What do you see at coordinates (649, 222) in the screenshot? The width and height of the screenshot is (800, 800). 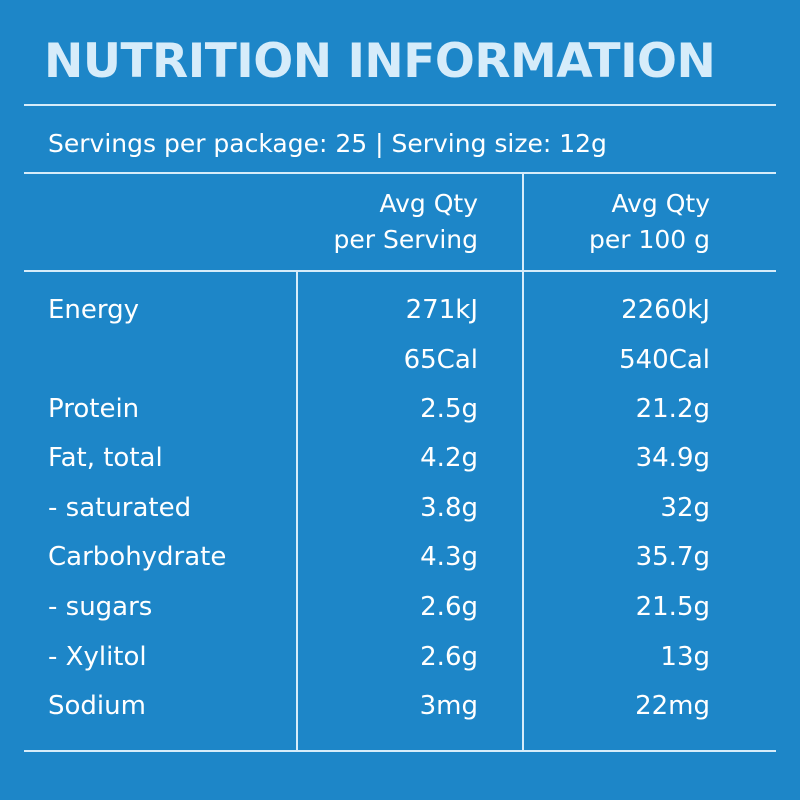 I see `header-per-100g: Avg Qty per 100 g` at bounding box center [649, 222].